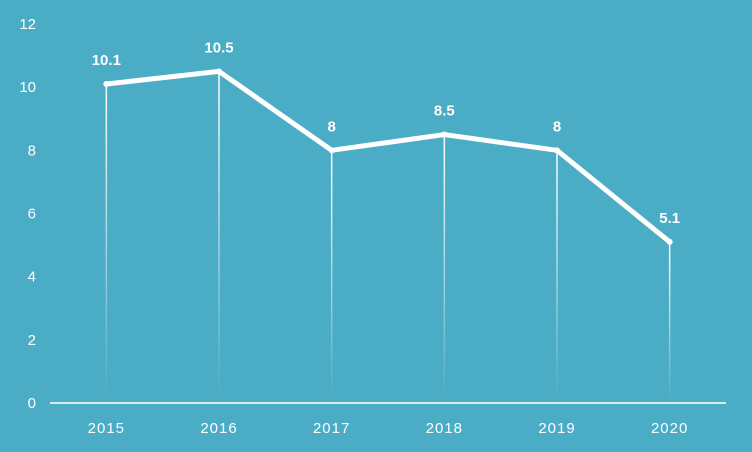 The image size is (752, 452). I want to click on x-tick-label: 2015, so click(106, 428).